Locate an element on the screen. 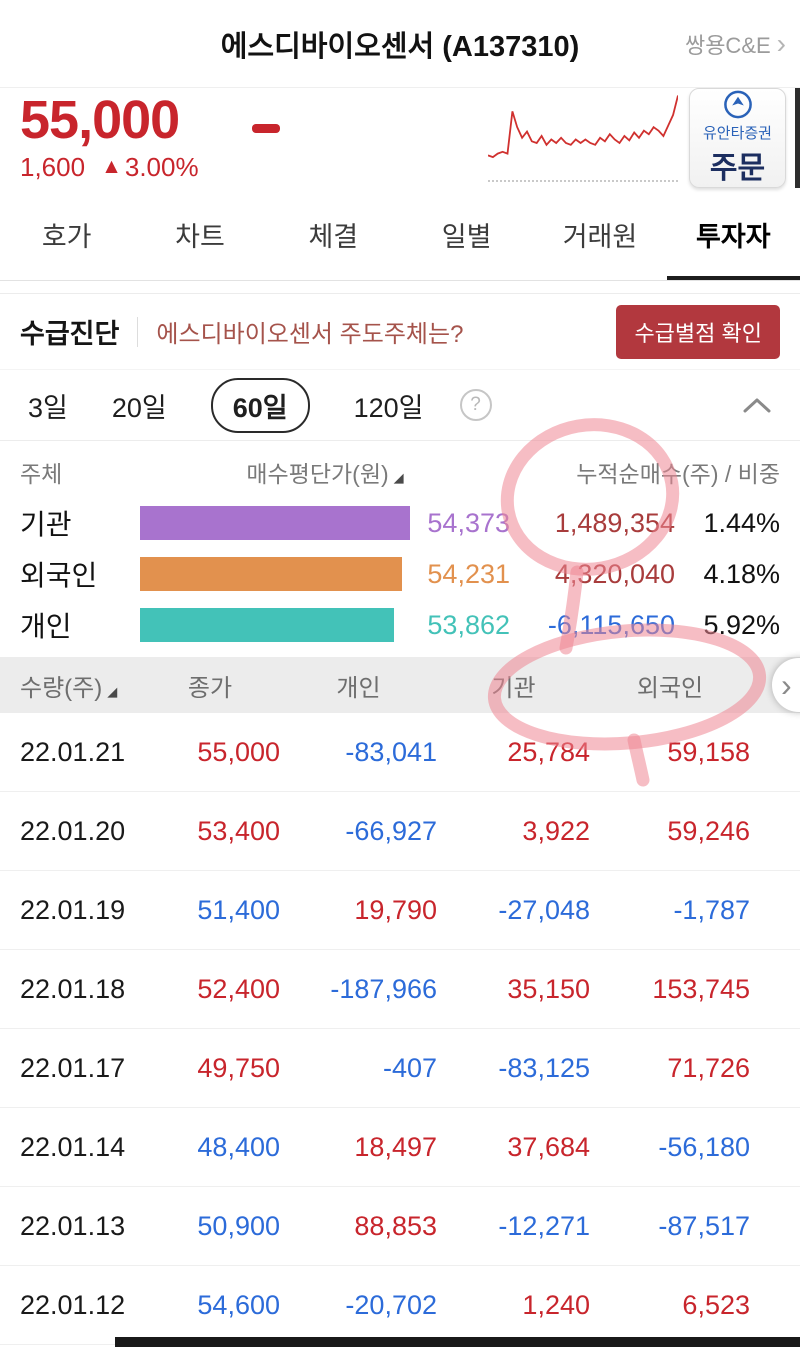  close-price-cell: 49,750 is located at coordinates (238, 1067).